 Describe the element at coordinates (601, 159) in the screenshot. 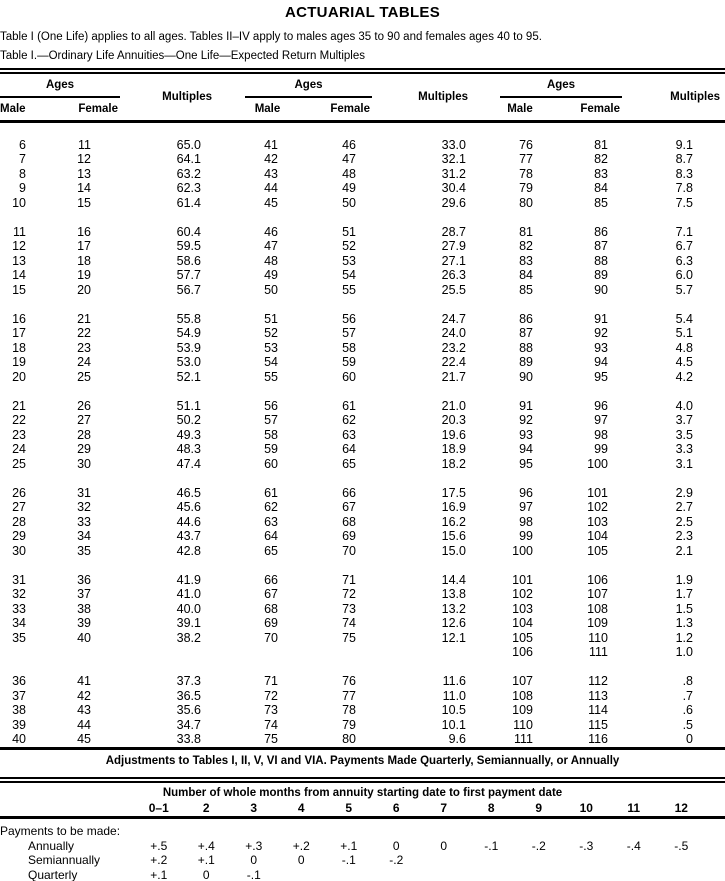

I see `female-age-cell: 82` at that location.